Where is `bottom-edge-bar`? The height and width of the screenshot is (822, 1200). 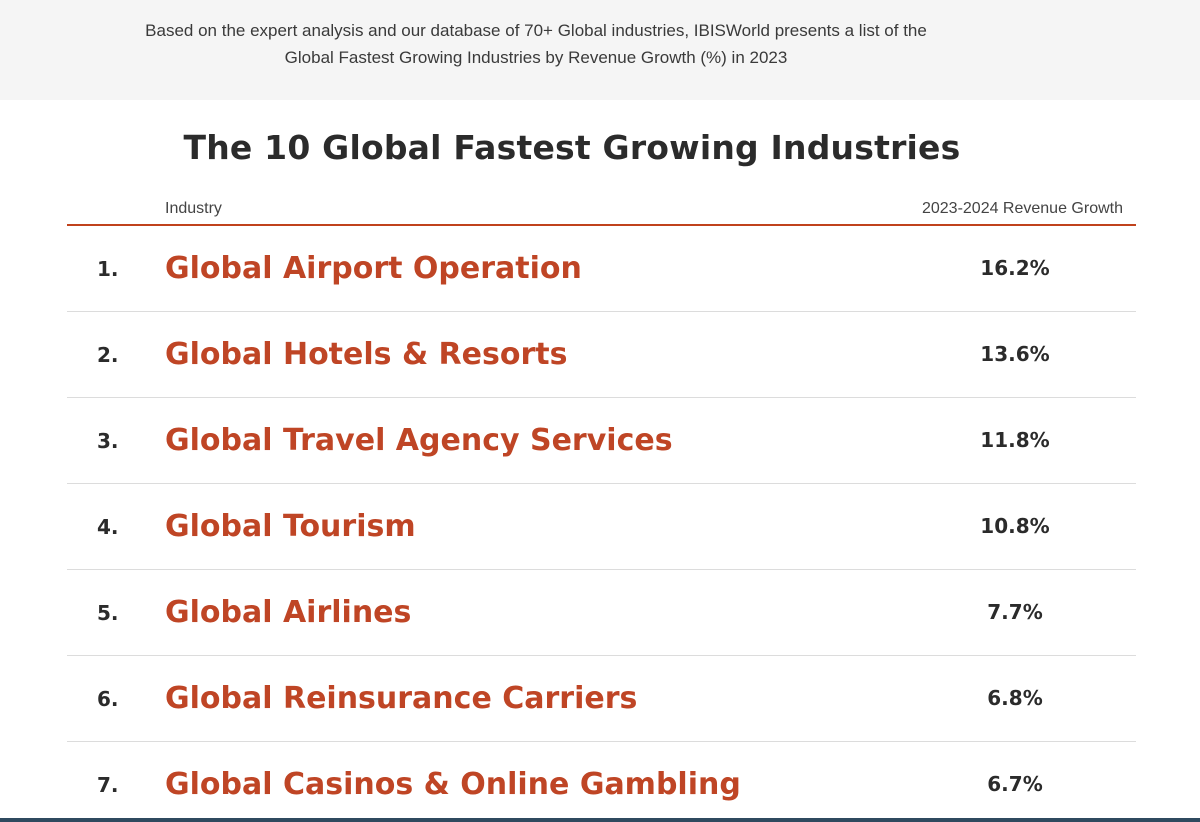 bottom-edge-bar is located at coordinates (600, 820).